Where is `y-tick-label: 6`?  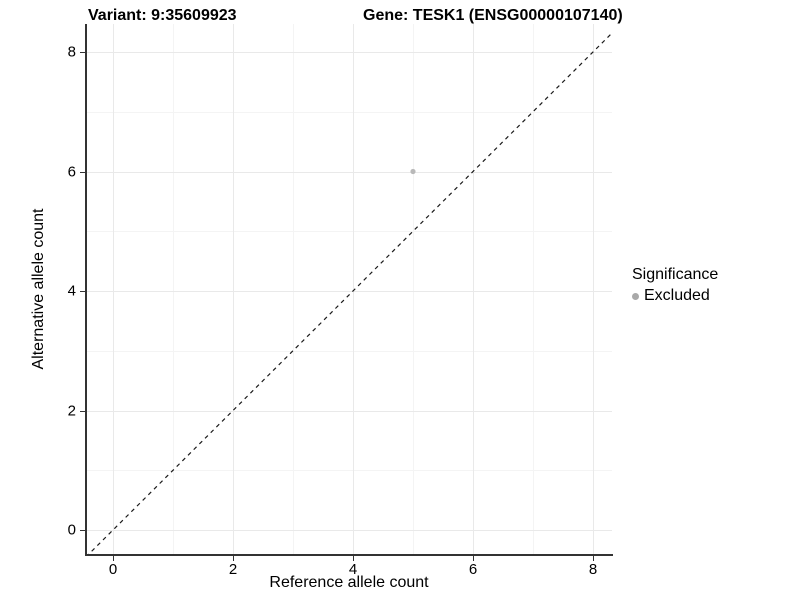
y-tick-label: 6 is located at coordinates (71, 171).